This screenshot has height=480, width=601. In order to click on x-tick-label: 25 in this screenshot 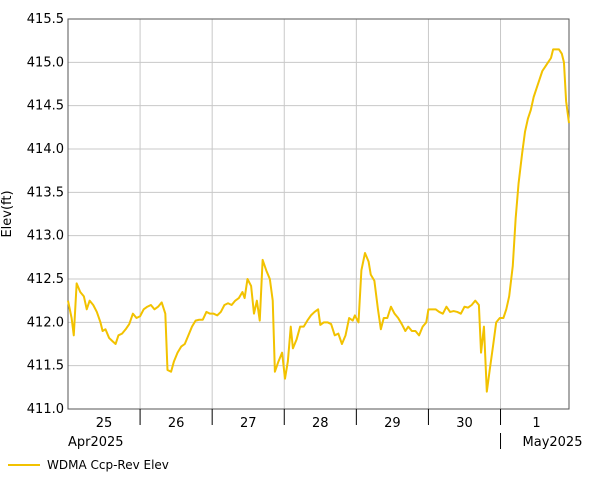, I will do `click(104, 423)`.